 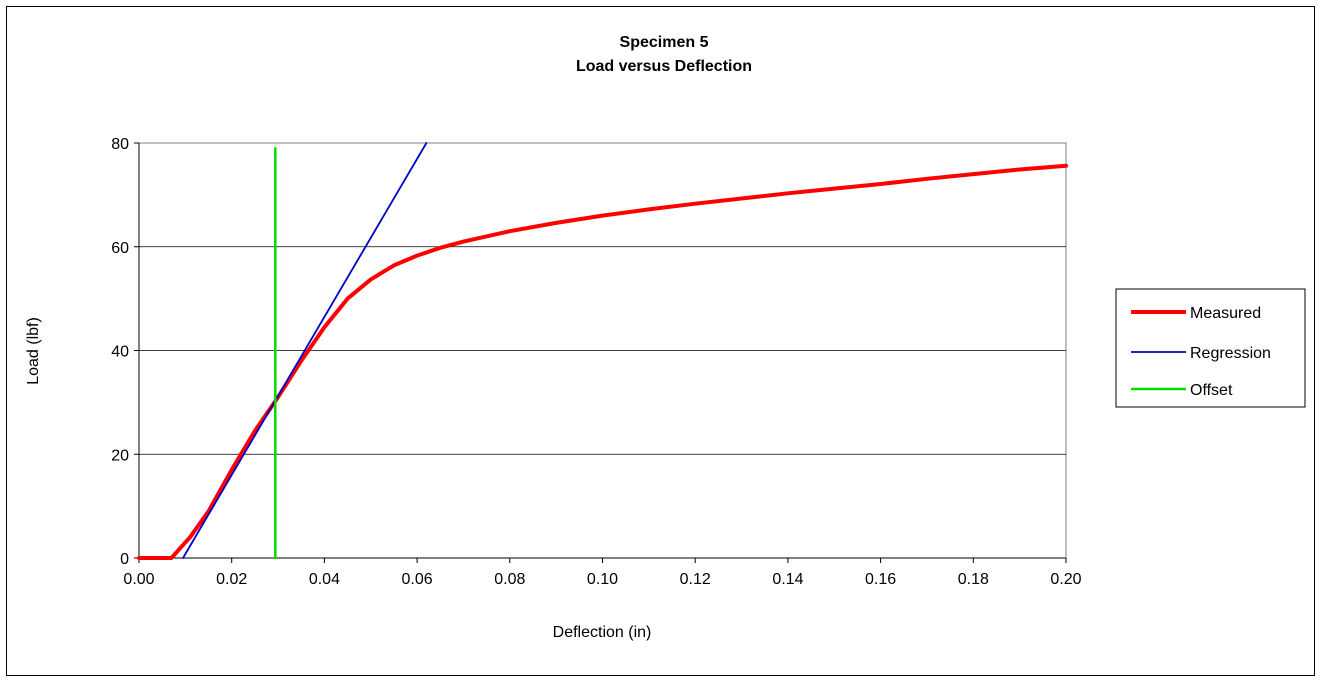 What do you see at coordinates (602, 579) in the screenshot?
I see `x-tick-label-5: 0.10` at bounding box center [602, 579].